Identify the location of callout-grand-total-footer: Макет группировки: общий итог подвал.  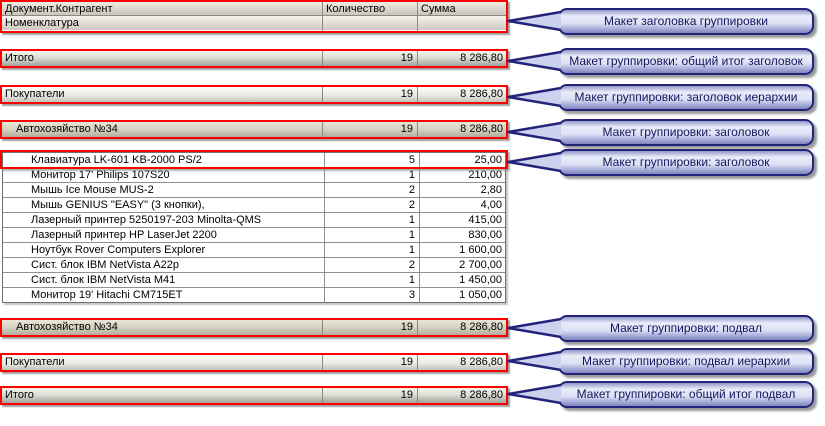
(660, 394).